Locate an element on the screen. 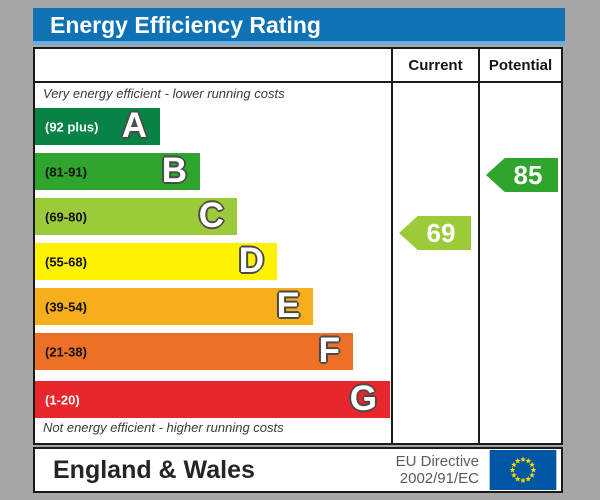 This screenshot has width=600, height=500. eu-directive-line2: 2002/91/EC is located at coordinates (439, 478).